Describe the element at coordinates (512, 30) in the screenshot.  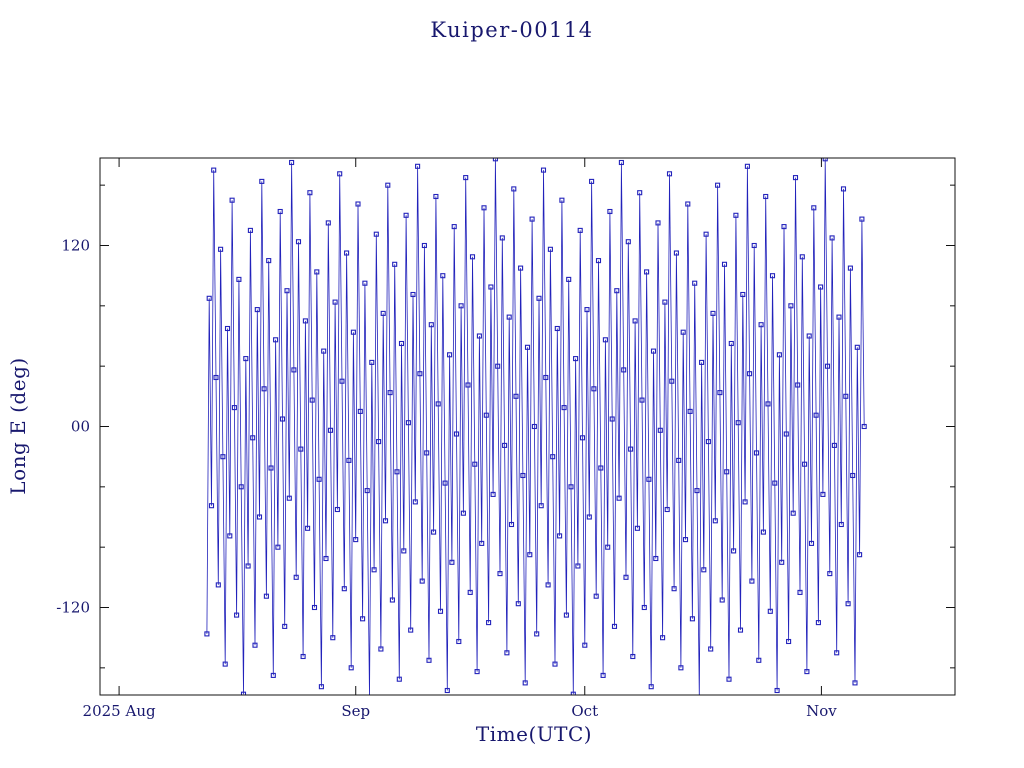
I see `chart-title: Kuiper-00114` at that location.